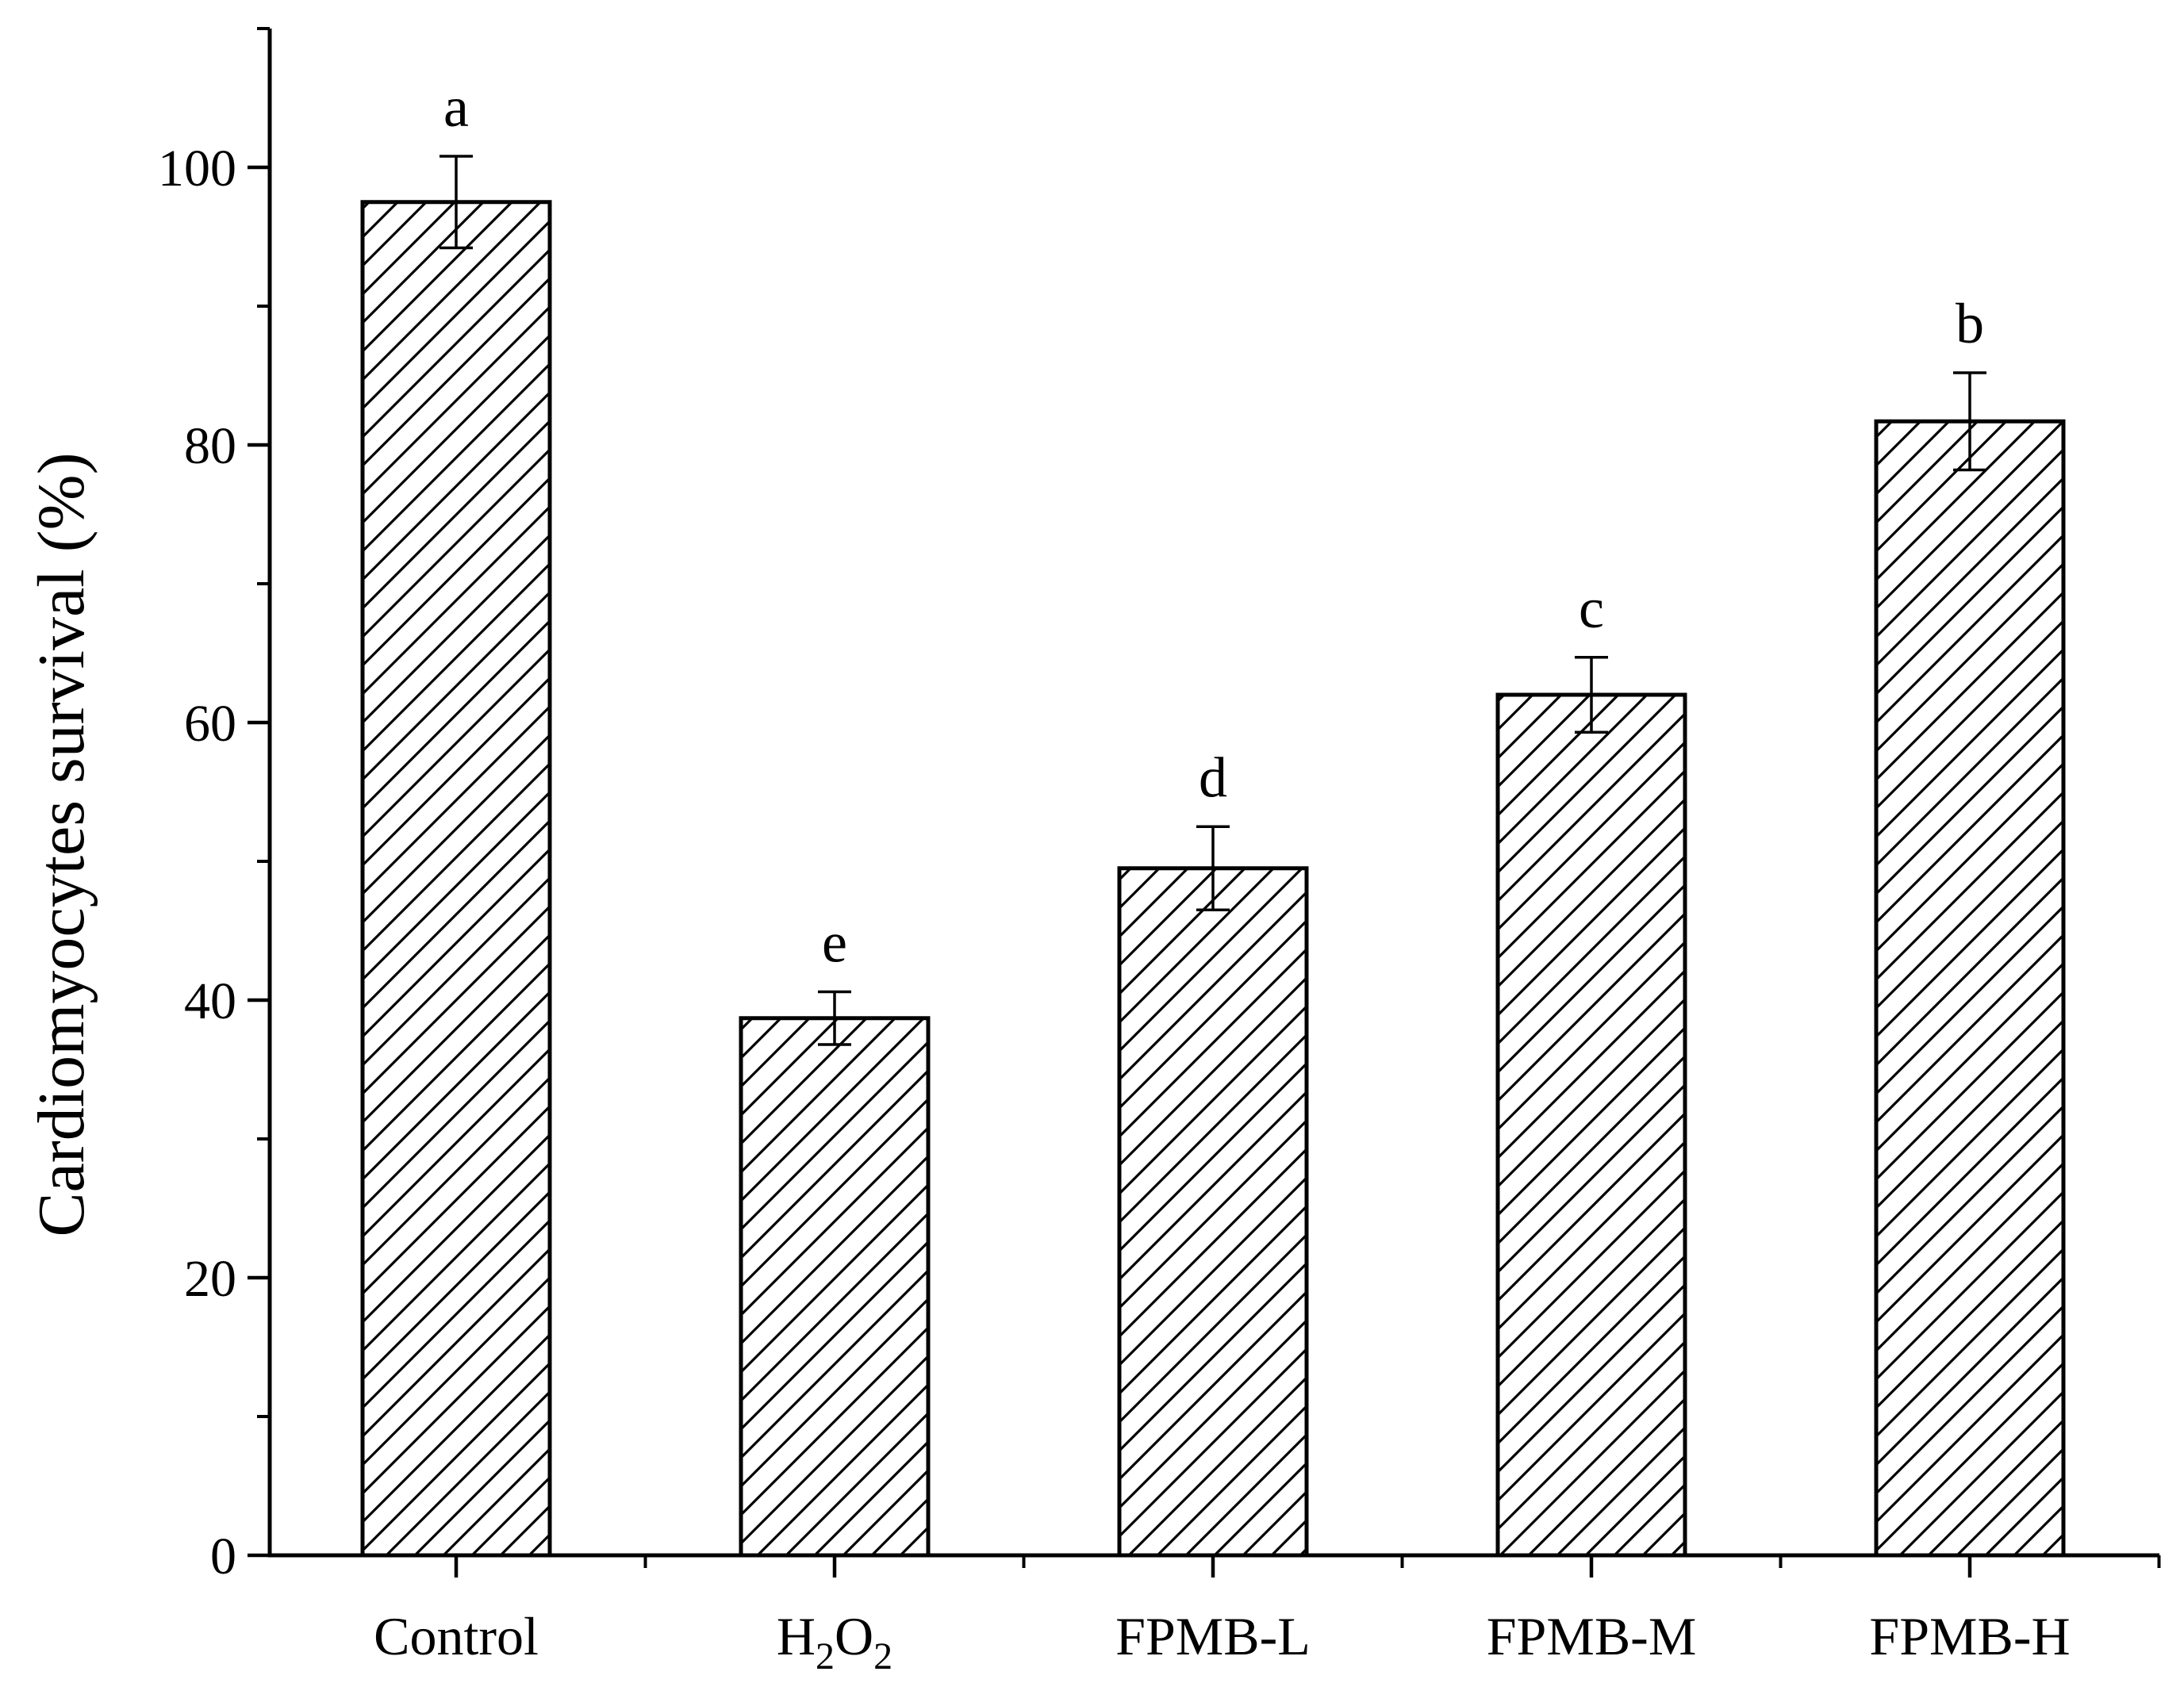 The image size is (2184, 1683). Describe the element at coordinates (1591, 608) in the screenshot. I see `significance-label-3: c` at that location.